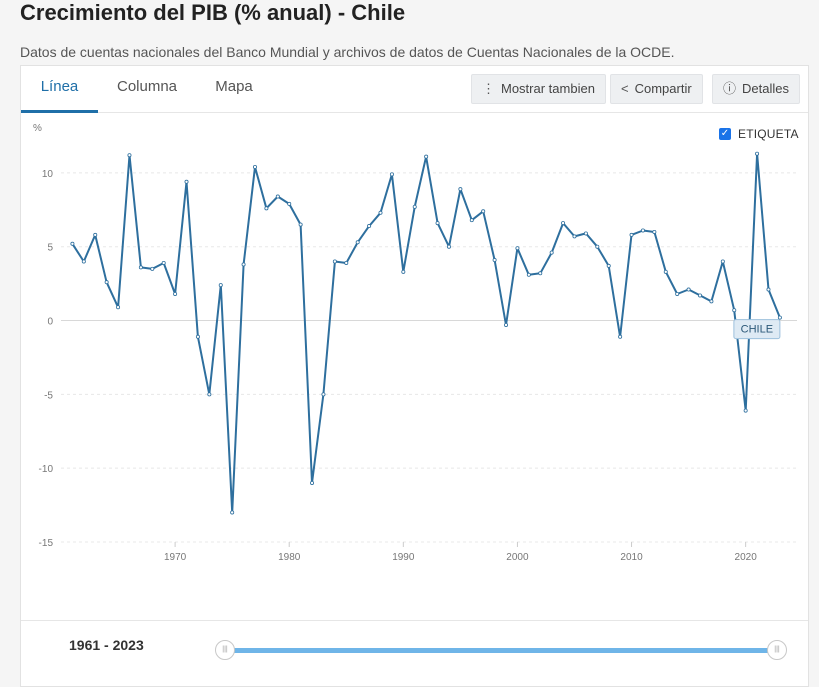  Describe the element at coordinates (730, 88) in the screenshot. I see `info-icon: ⓘ` at that location.